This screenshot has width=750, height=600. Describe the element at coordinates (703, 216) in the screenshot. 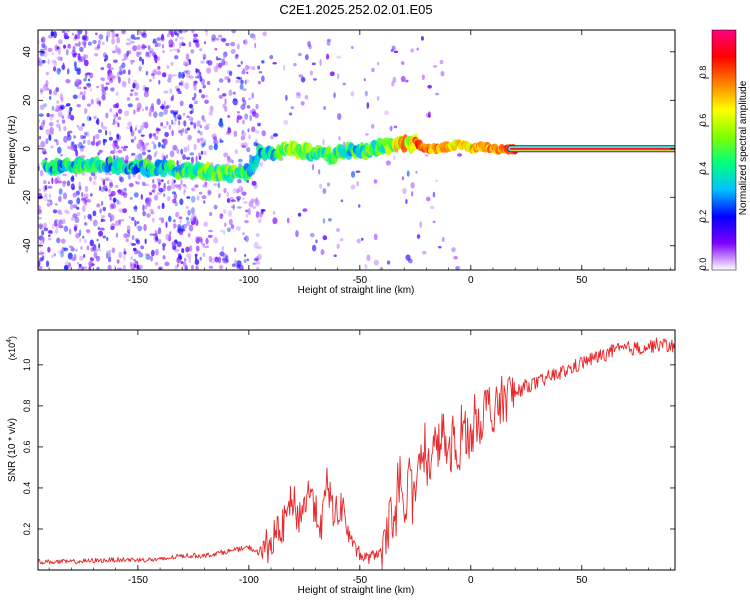

I see `colorbar-tick-label: 0.2` at that location.